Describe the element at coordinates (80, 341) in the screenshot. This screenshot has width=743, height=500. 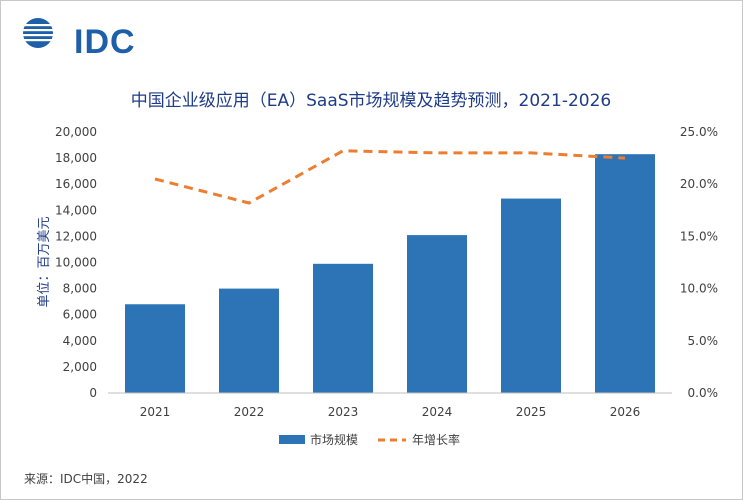
I see `y-tick-label: 4,000` at that location.